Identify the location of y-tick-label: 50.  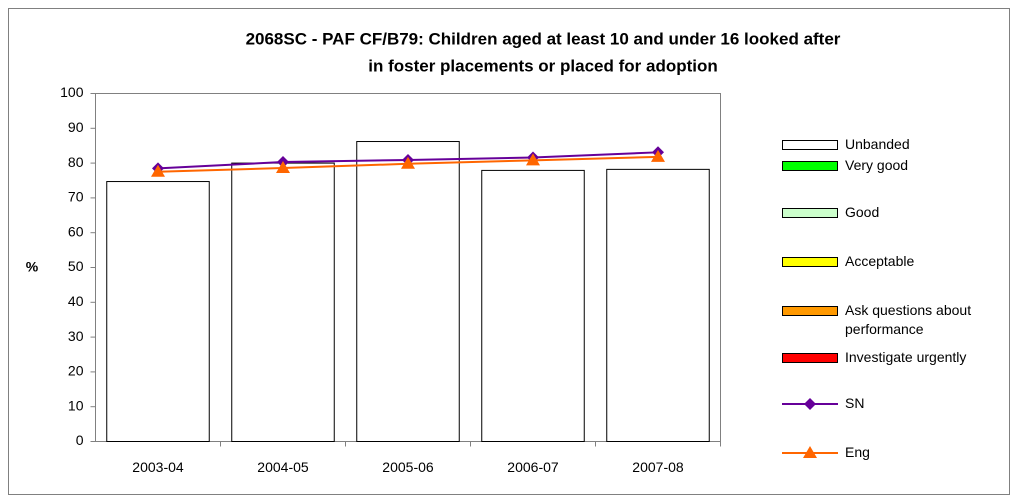
(76, 266).